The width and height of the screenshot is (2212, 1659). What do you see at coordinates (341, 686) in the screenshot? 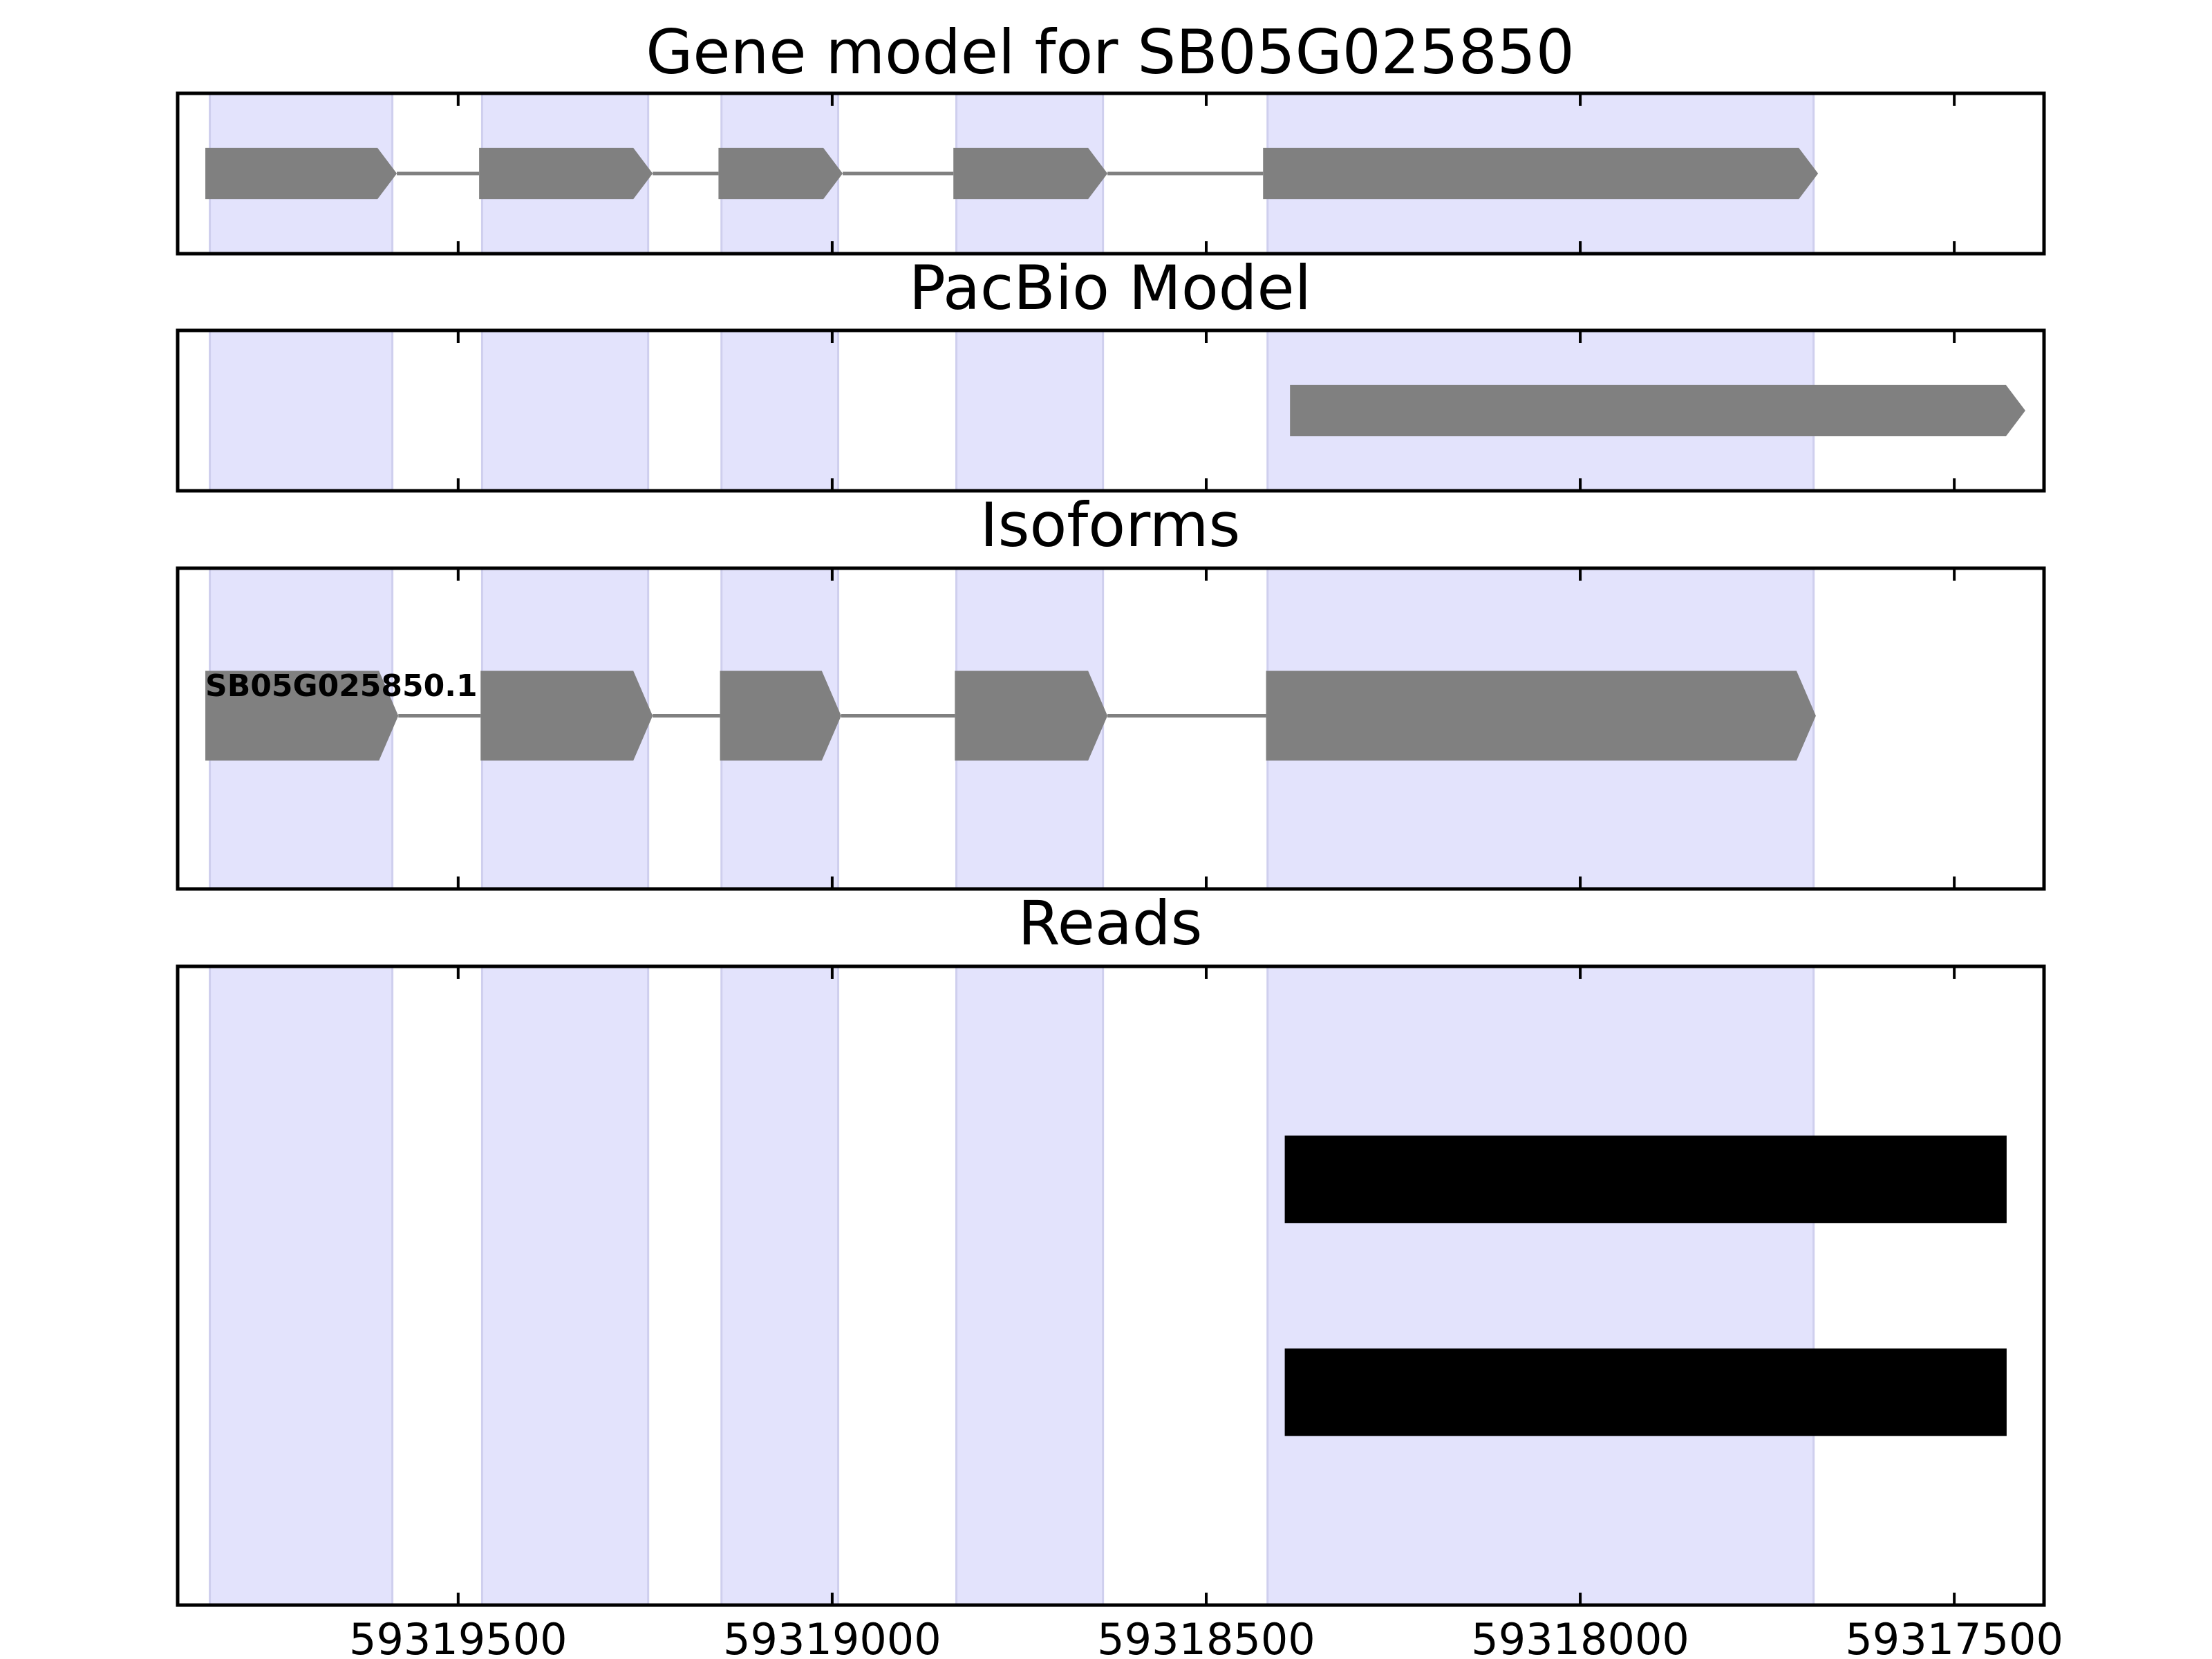
I see `isoform-label: SB05G025850.1` at bounding box center [341, 686].